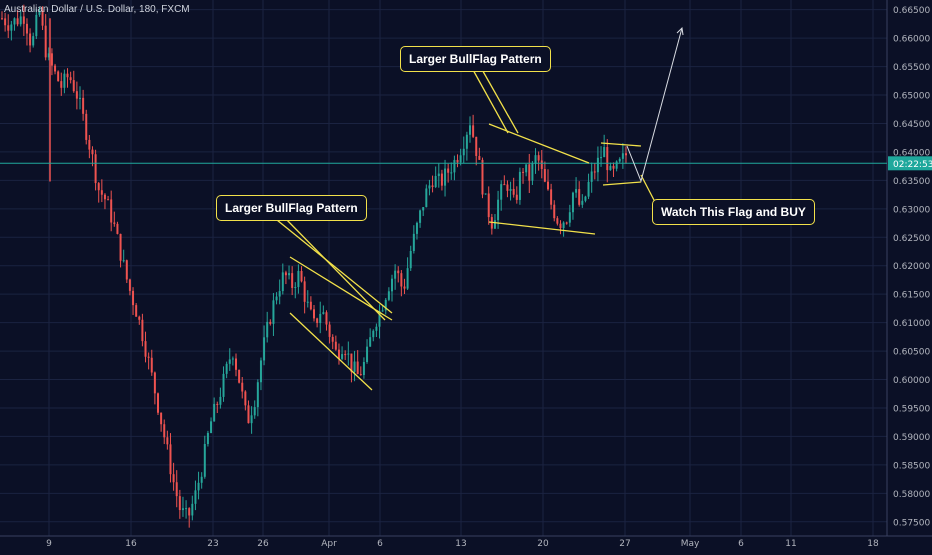 This screenshot has height=555, width=932. What do you see at coordinates (911, 353) in the screenshot?
I see `y-tick-label: 0.60500` at bounding box center [911, 353].